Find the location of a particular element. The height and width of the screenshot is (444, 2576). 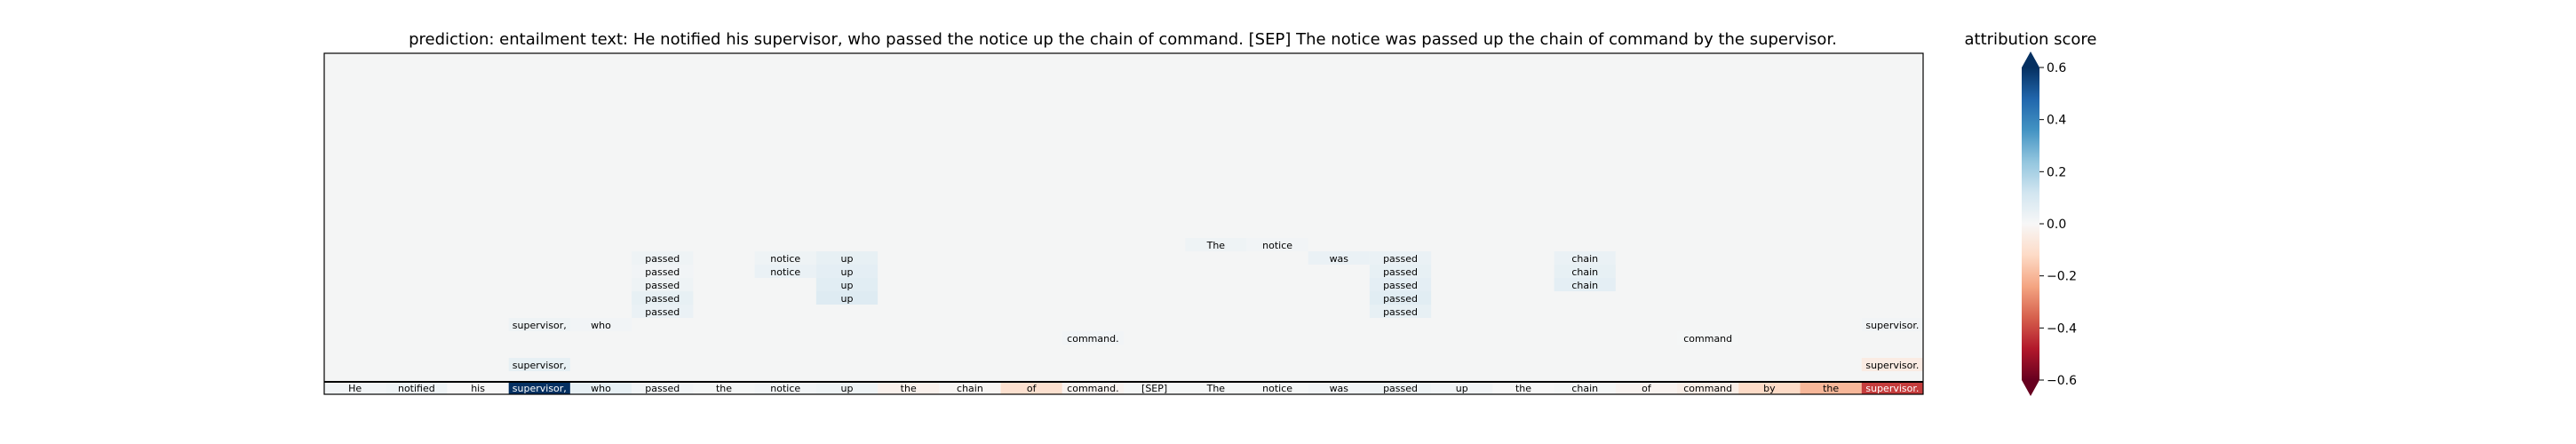

colorbar-extend-top is located at coordinates (2030, 60).